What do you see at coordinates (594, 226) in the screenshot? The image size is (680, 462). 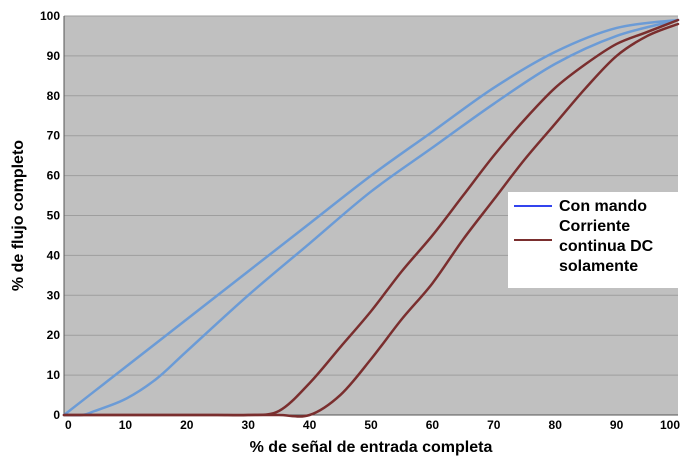 I see `legend-label: Corriente` at bounding box center [594, 226].